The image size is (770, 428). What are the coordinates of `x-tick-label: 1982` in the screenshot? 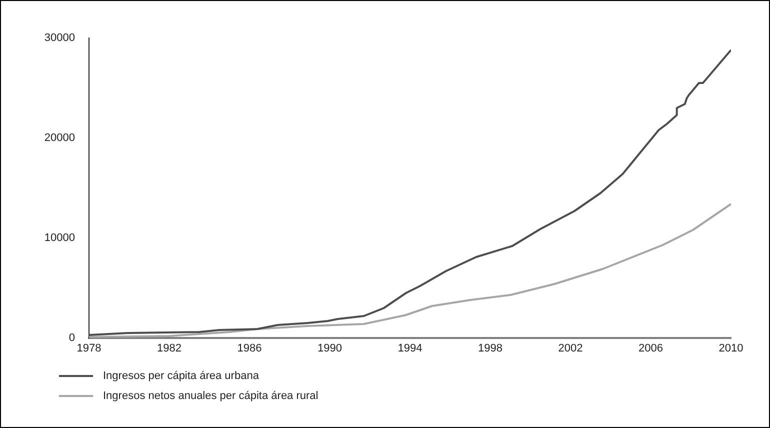 It's located at (169, 348).